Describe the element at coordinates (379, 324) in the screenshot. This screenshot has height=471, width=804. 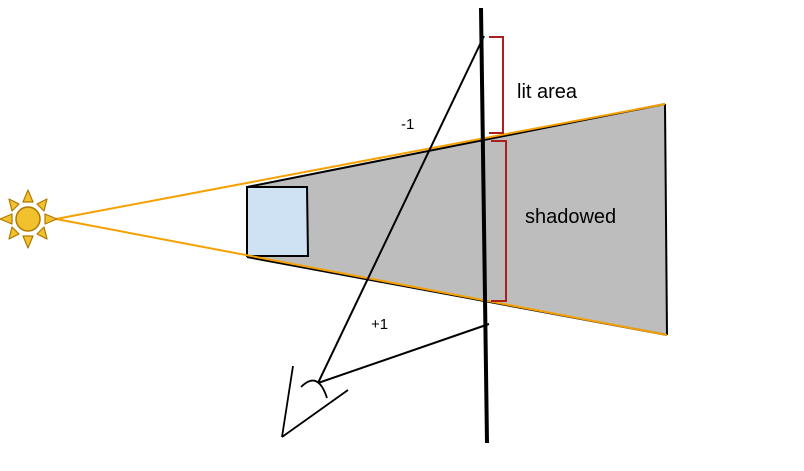
I see `plus-one-label: +1` at that location.